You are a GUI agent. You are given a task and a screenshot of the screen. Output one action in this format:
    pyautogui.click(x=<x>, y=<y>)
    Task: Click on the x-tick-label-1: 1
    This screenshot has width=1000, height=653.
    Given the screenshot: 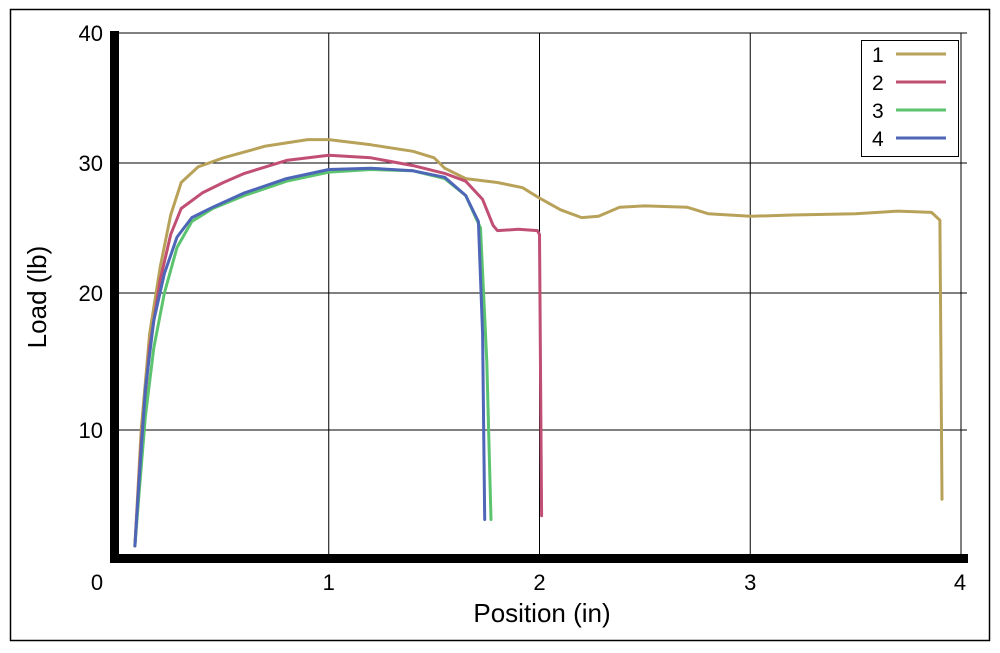 What is the action you would take?
    pyautogui.click(x=329, y=582)
    